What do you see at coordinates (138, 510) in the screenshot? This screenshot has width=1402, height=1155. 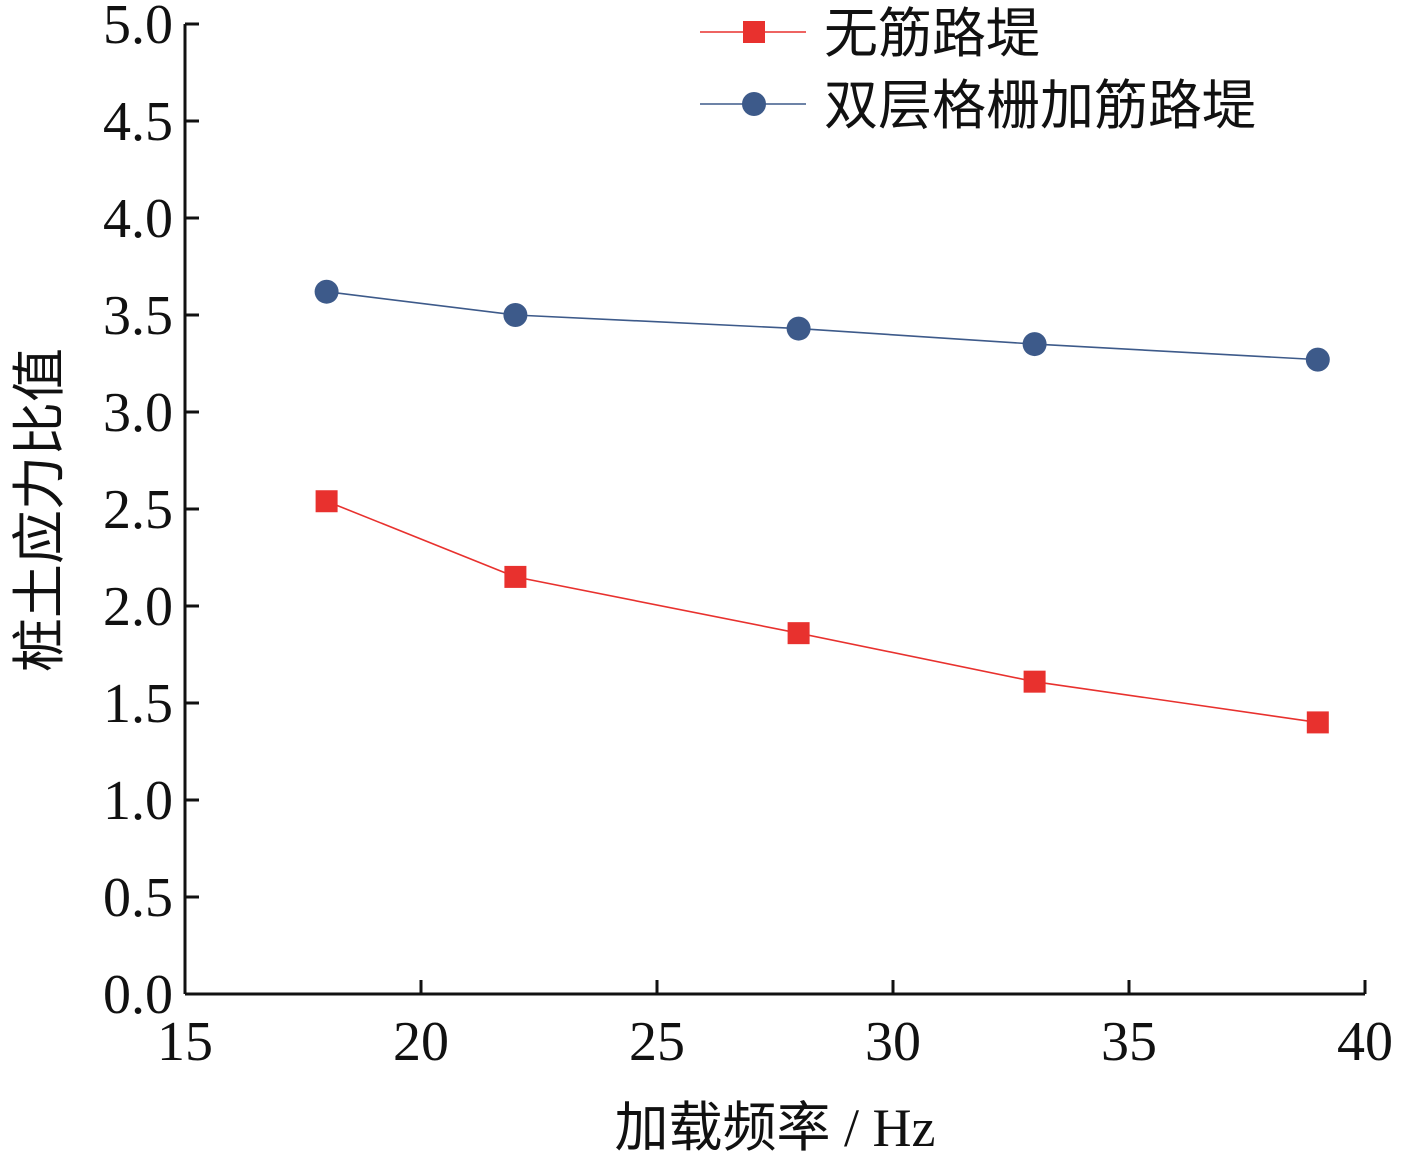 I see `y-tick-label: 2.5` at bounding box center [138, 510].